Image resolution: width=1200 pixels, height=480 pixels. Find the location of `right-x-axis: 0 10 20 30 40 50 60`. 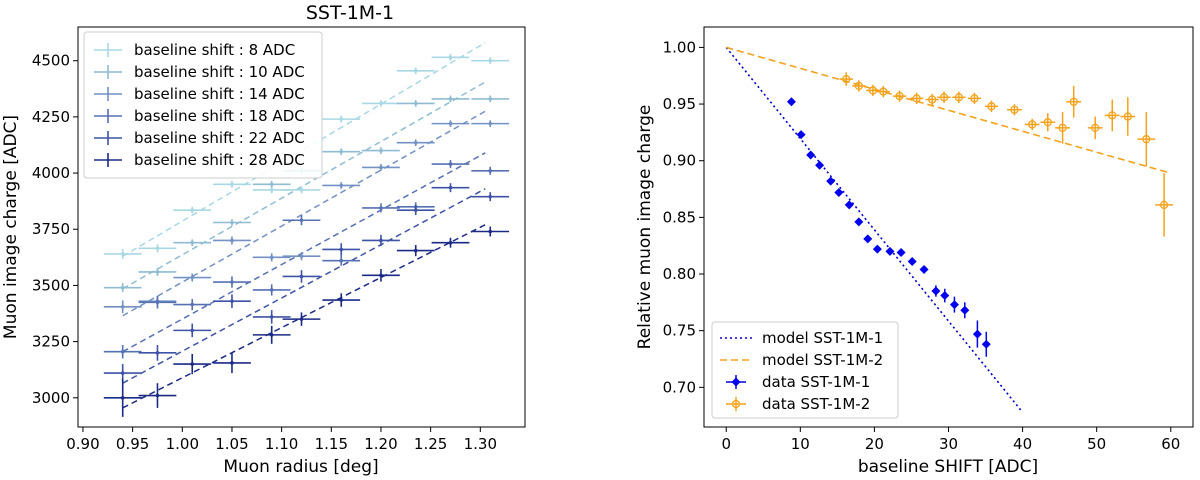

right-x-axis: 0 10 20 30 40 50 60 is located at coordinates (950, 440).